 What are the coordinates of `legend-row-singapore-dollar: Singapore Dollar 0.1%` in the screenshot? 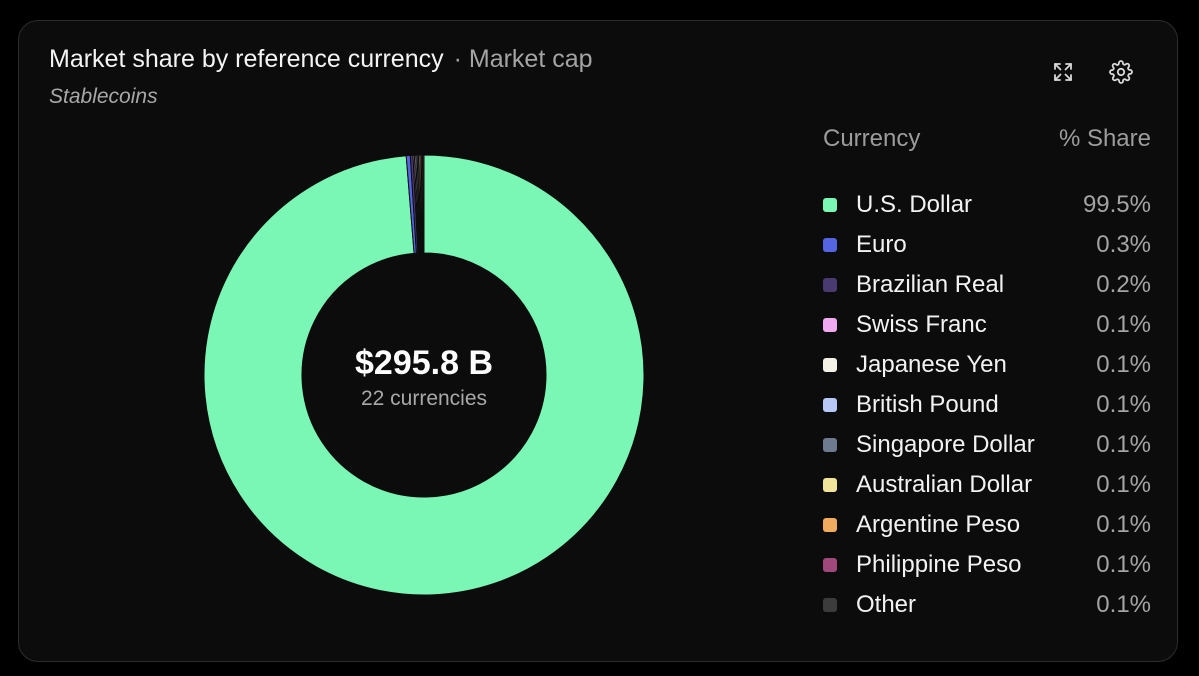 It's located at (987, 445).